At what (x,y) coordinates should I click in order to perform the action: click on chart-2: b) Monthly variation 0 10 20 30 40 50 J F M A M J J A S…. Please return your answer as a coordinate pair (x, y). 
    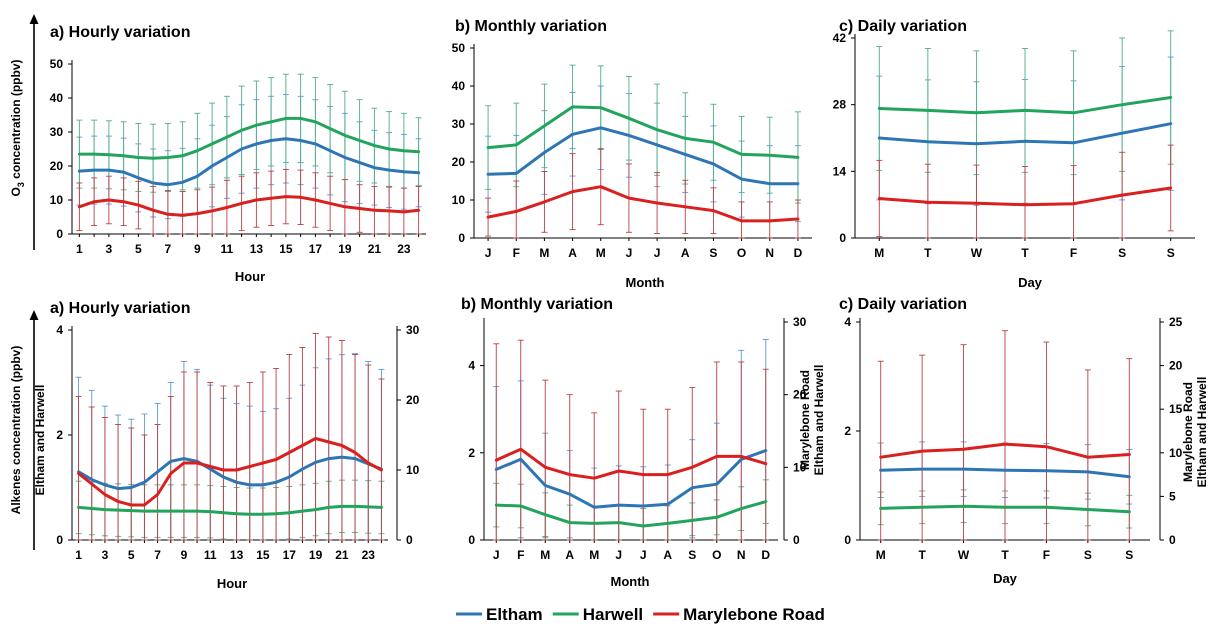
    Looking at the image, I should click on (632, 154).